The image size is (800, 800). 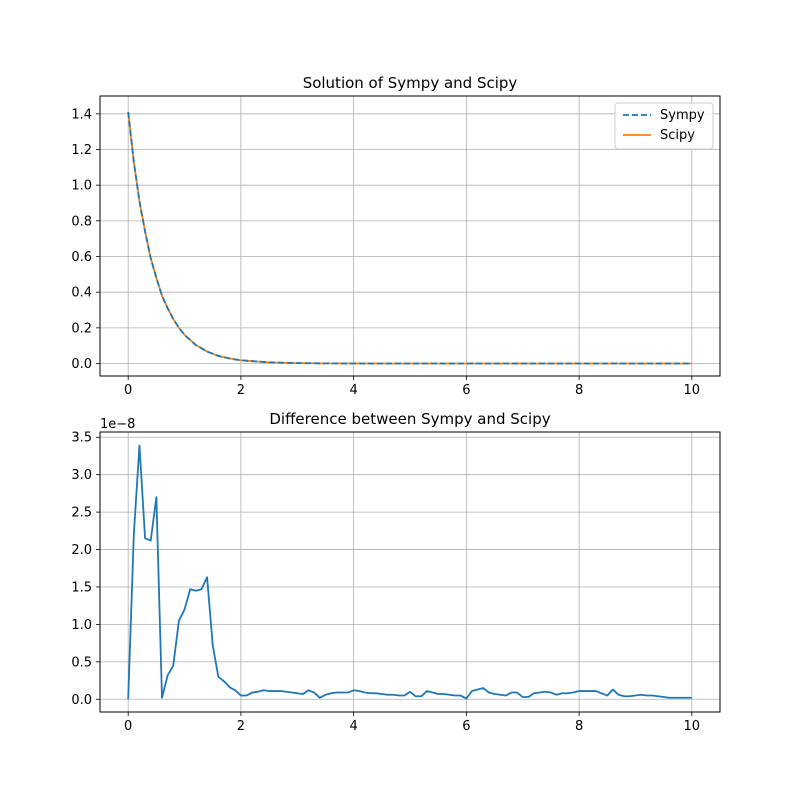 What do you see at coordinates (81, 550) in the screenshot?
I see `difference-y-tick-label: 2.0` at bounding box center [81, 550].